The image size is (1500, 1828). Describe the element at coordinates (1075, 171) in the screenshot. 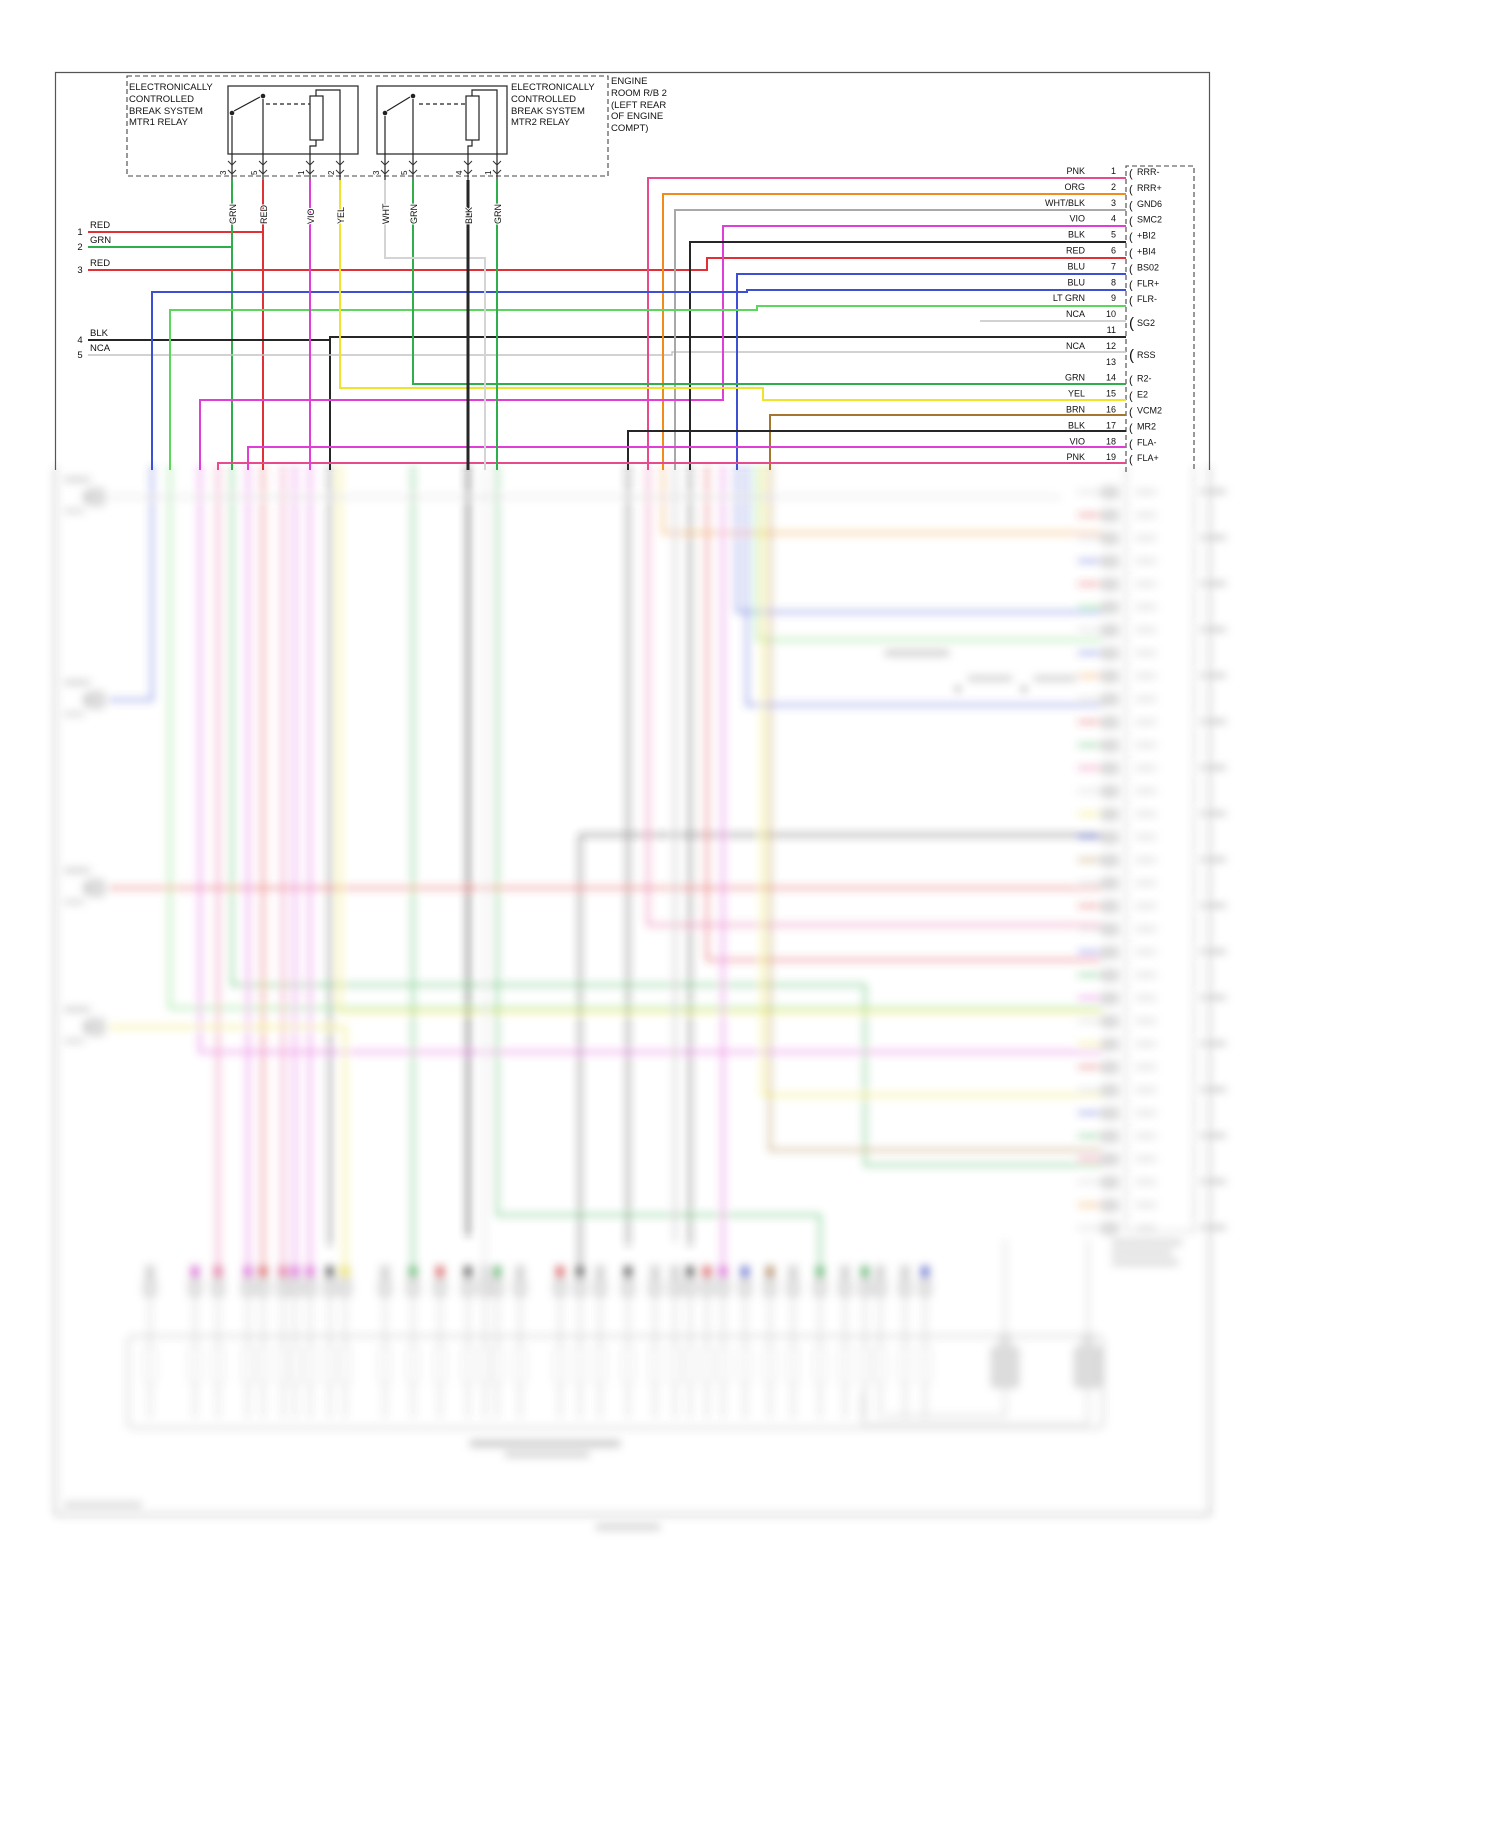

I see `pin-wire-color: PNK` at that location.